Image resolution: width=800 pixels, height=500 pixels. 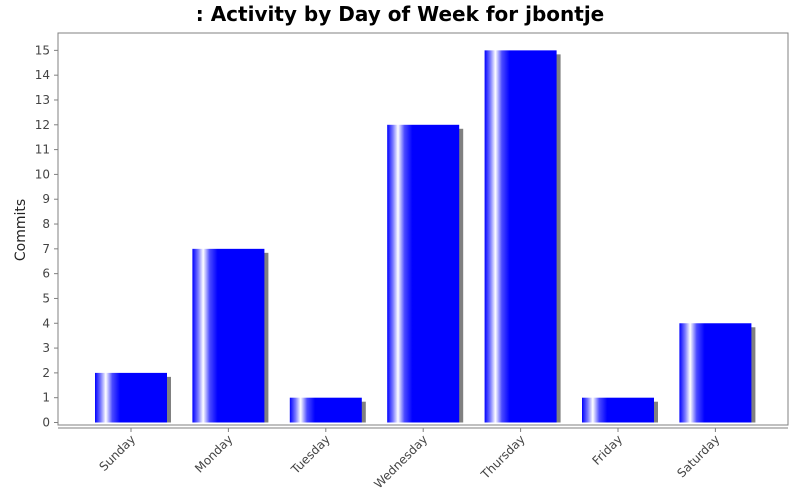 What do you see at coordinates (131, 397) in the screenshot?
I see `bar-sunday` at bounding box center [131, 397].